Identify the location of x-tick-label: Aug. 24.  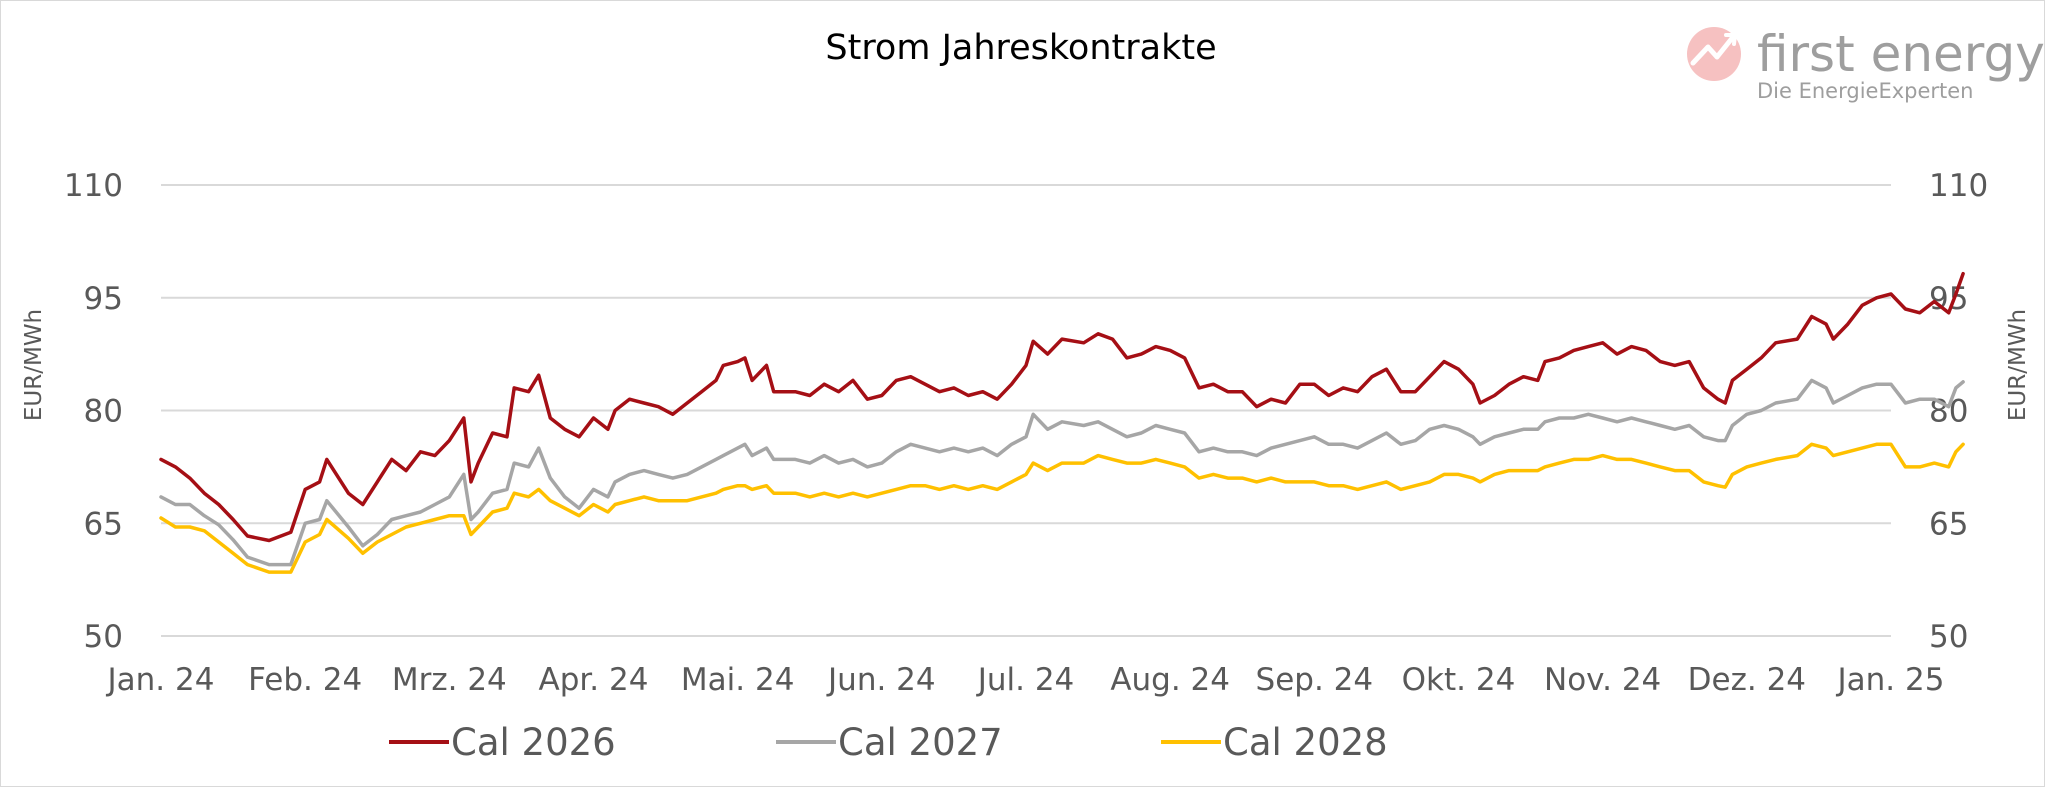
(1170, 680).